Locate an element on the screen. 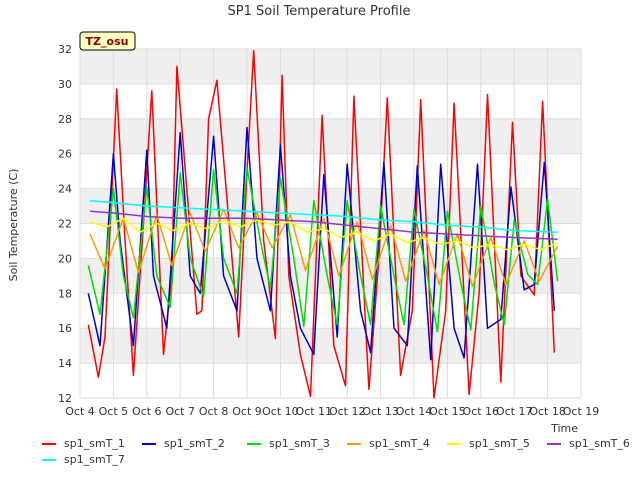 This screenshot has width=640, height=480. y-tick-label: 32 is located at coordinates (65, 49).